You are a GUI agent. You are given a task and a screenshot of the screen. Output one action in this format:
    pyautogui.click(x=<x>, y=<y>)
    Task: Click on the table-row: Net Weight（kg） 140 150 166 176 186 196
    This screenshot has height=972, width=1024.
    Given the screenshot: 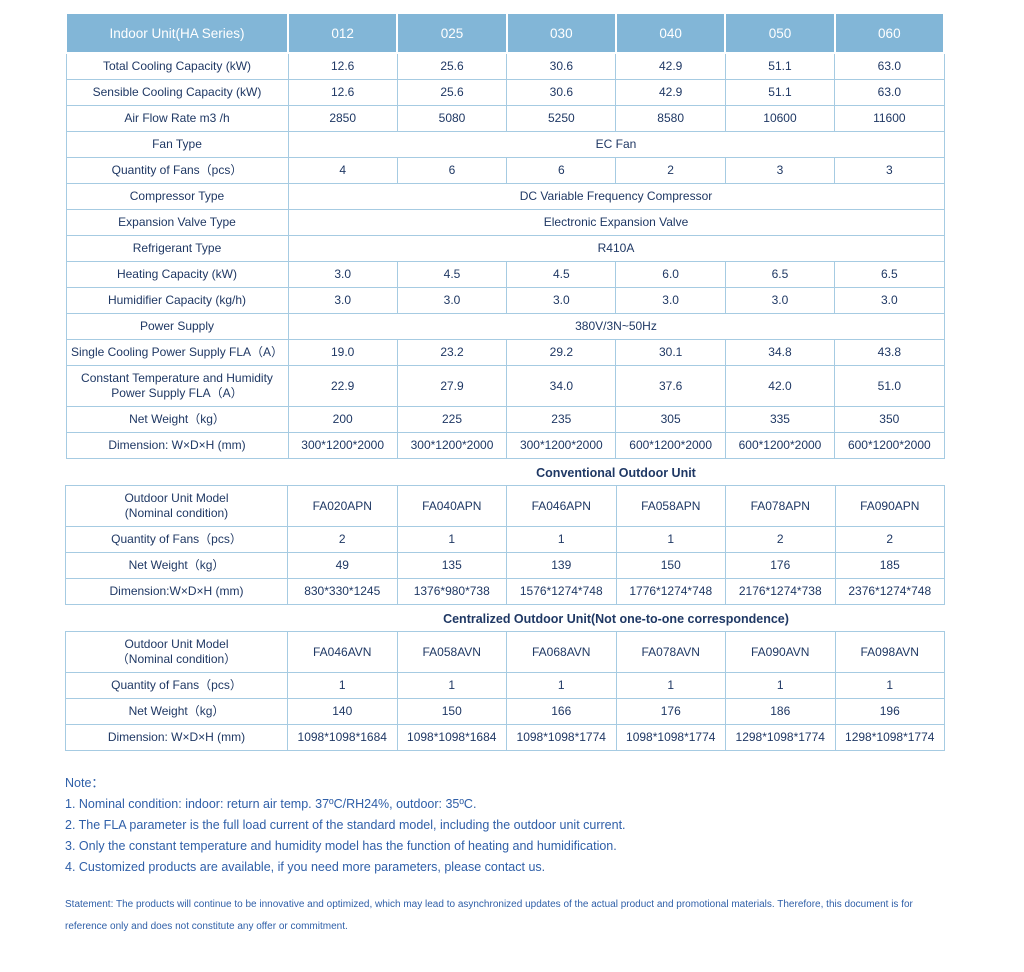 What is the action you would take?
    pyautogui.click(x=505, y=711)
    